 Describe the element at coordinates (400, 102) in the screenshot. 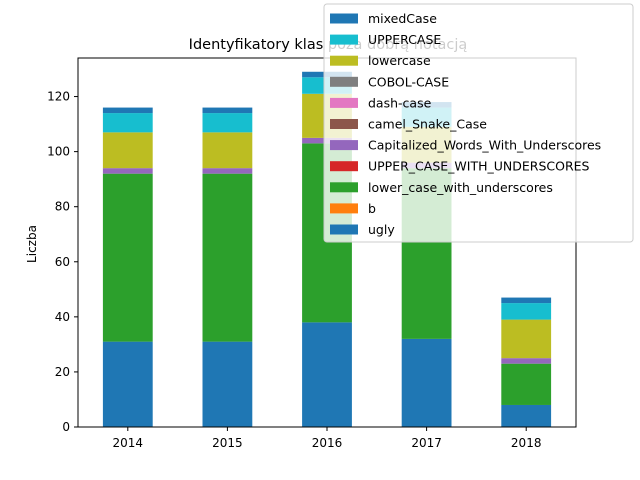

I see `legend-label: dash-case` at that location.